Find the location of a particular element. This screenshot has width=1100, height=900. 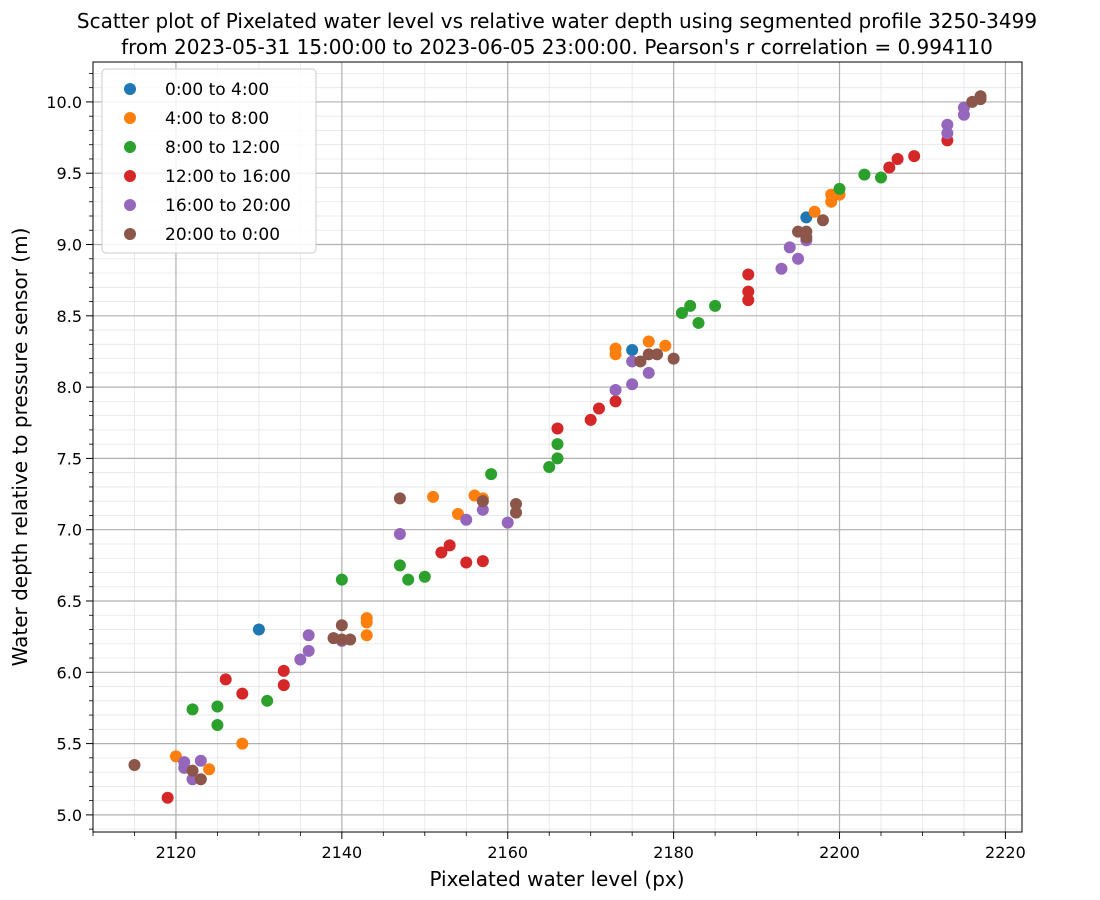

legend-box is located at coordinates (209, 161).